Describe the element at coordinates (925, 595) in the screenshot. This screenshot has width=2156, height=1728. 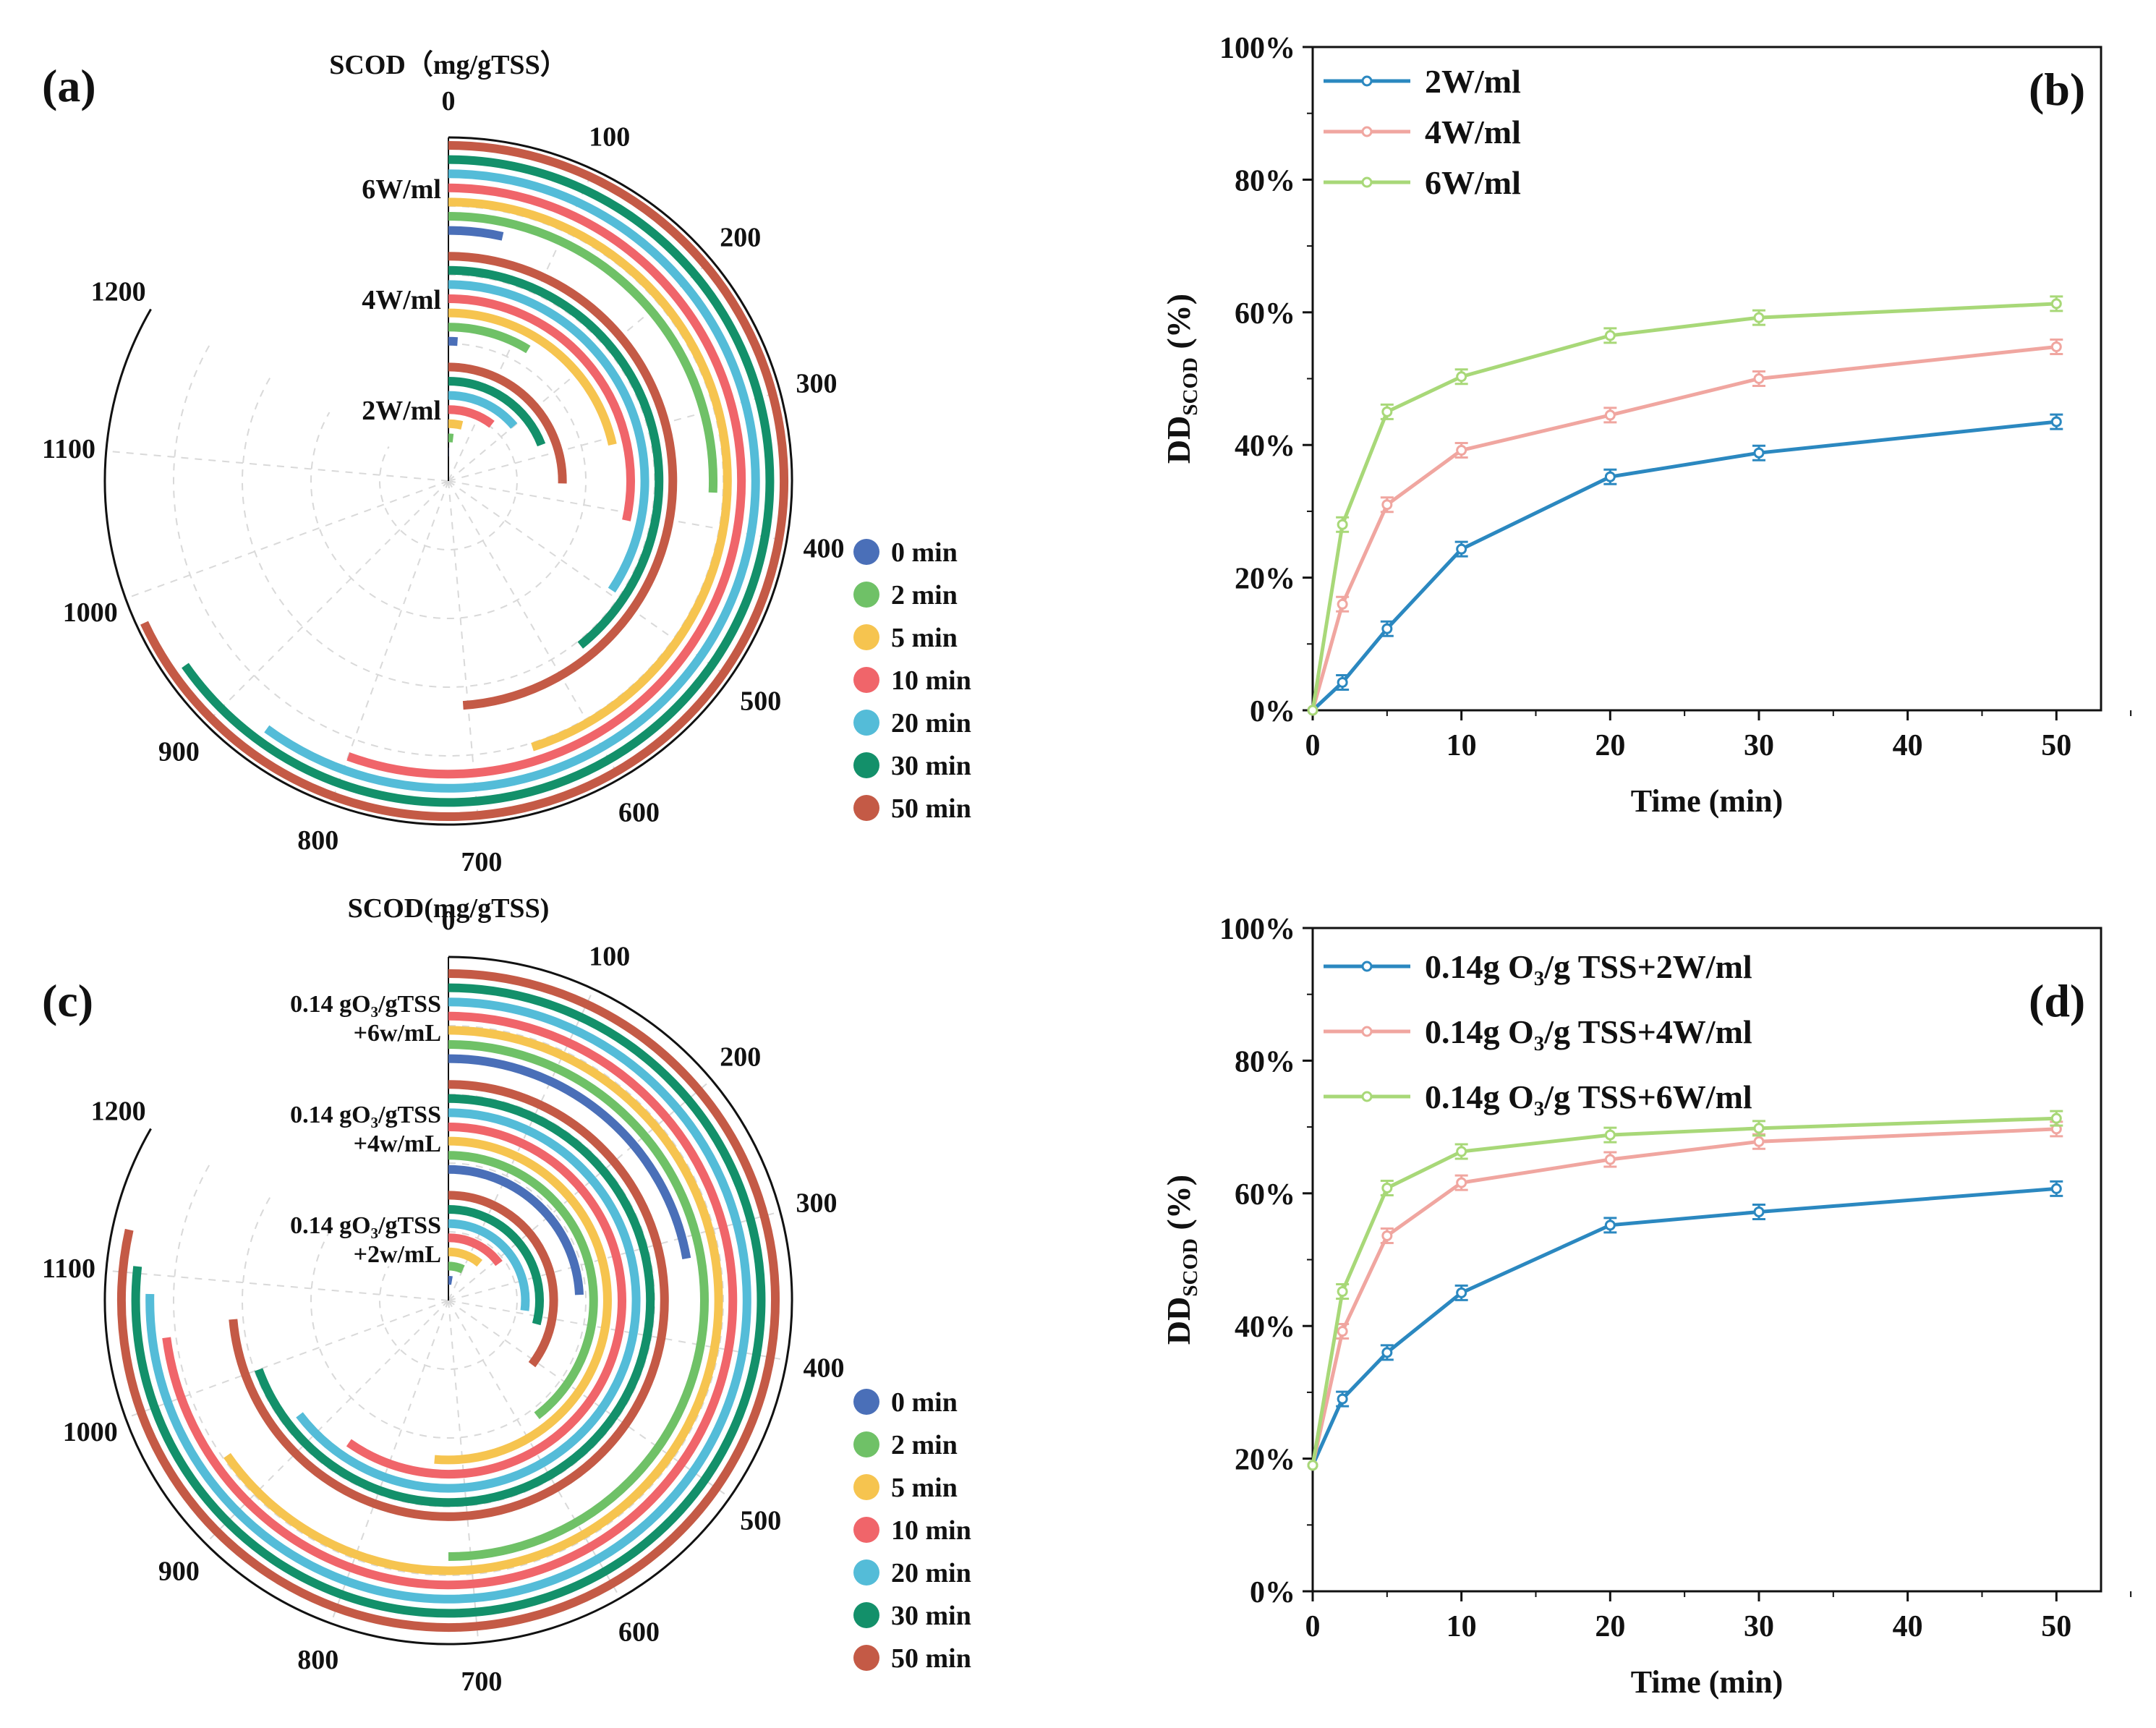
I see `legend-label: 2 min` at that location.